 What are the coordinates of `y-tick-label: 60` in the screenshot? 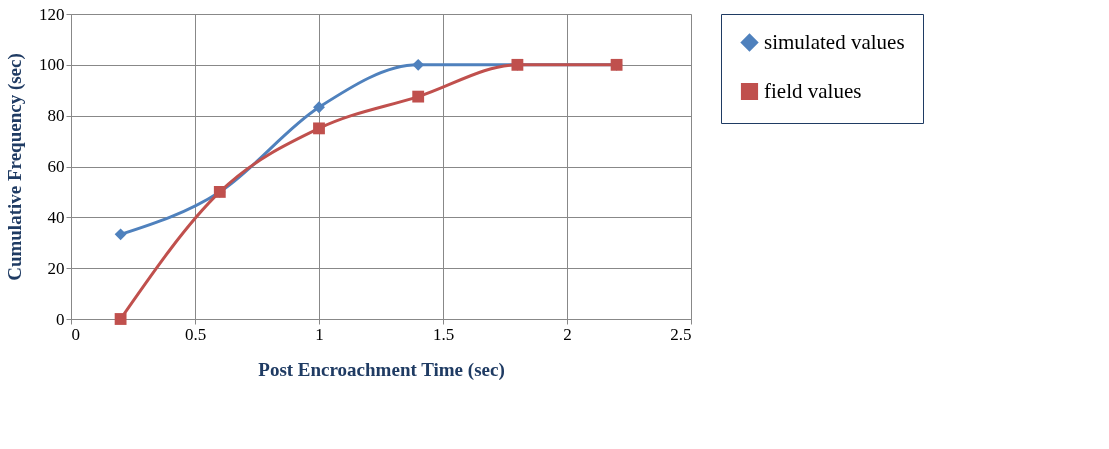 It's located at (56, 166).